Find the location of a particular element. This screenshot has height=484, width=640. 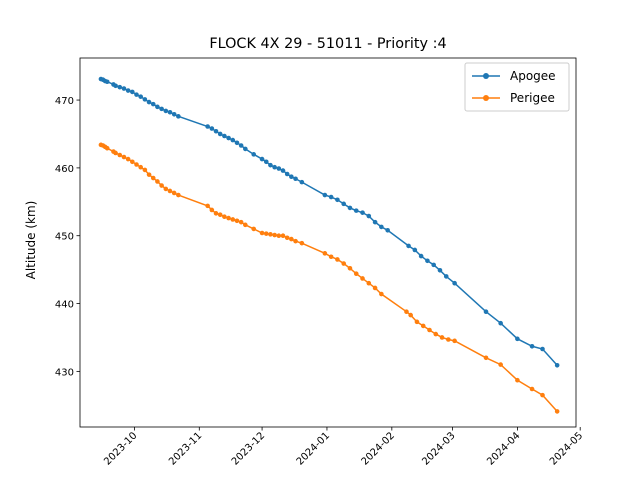

legend-label-apogee: Apogee is located at coordinates (533, 76).